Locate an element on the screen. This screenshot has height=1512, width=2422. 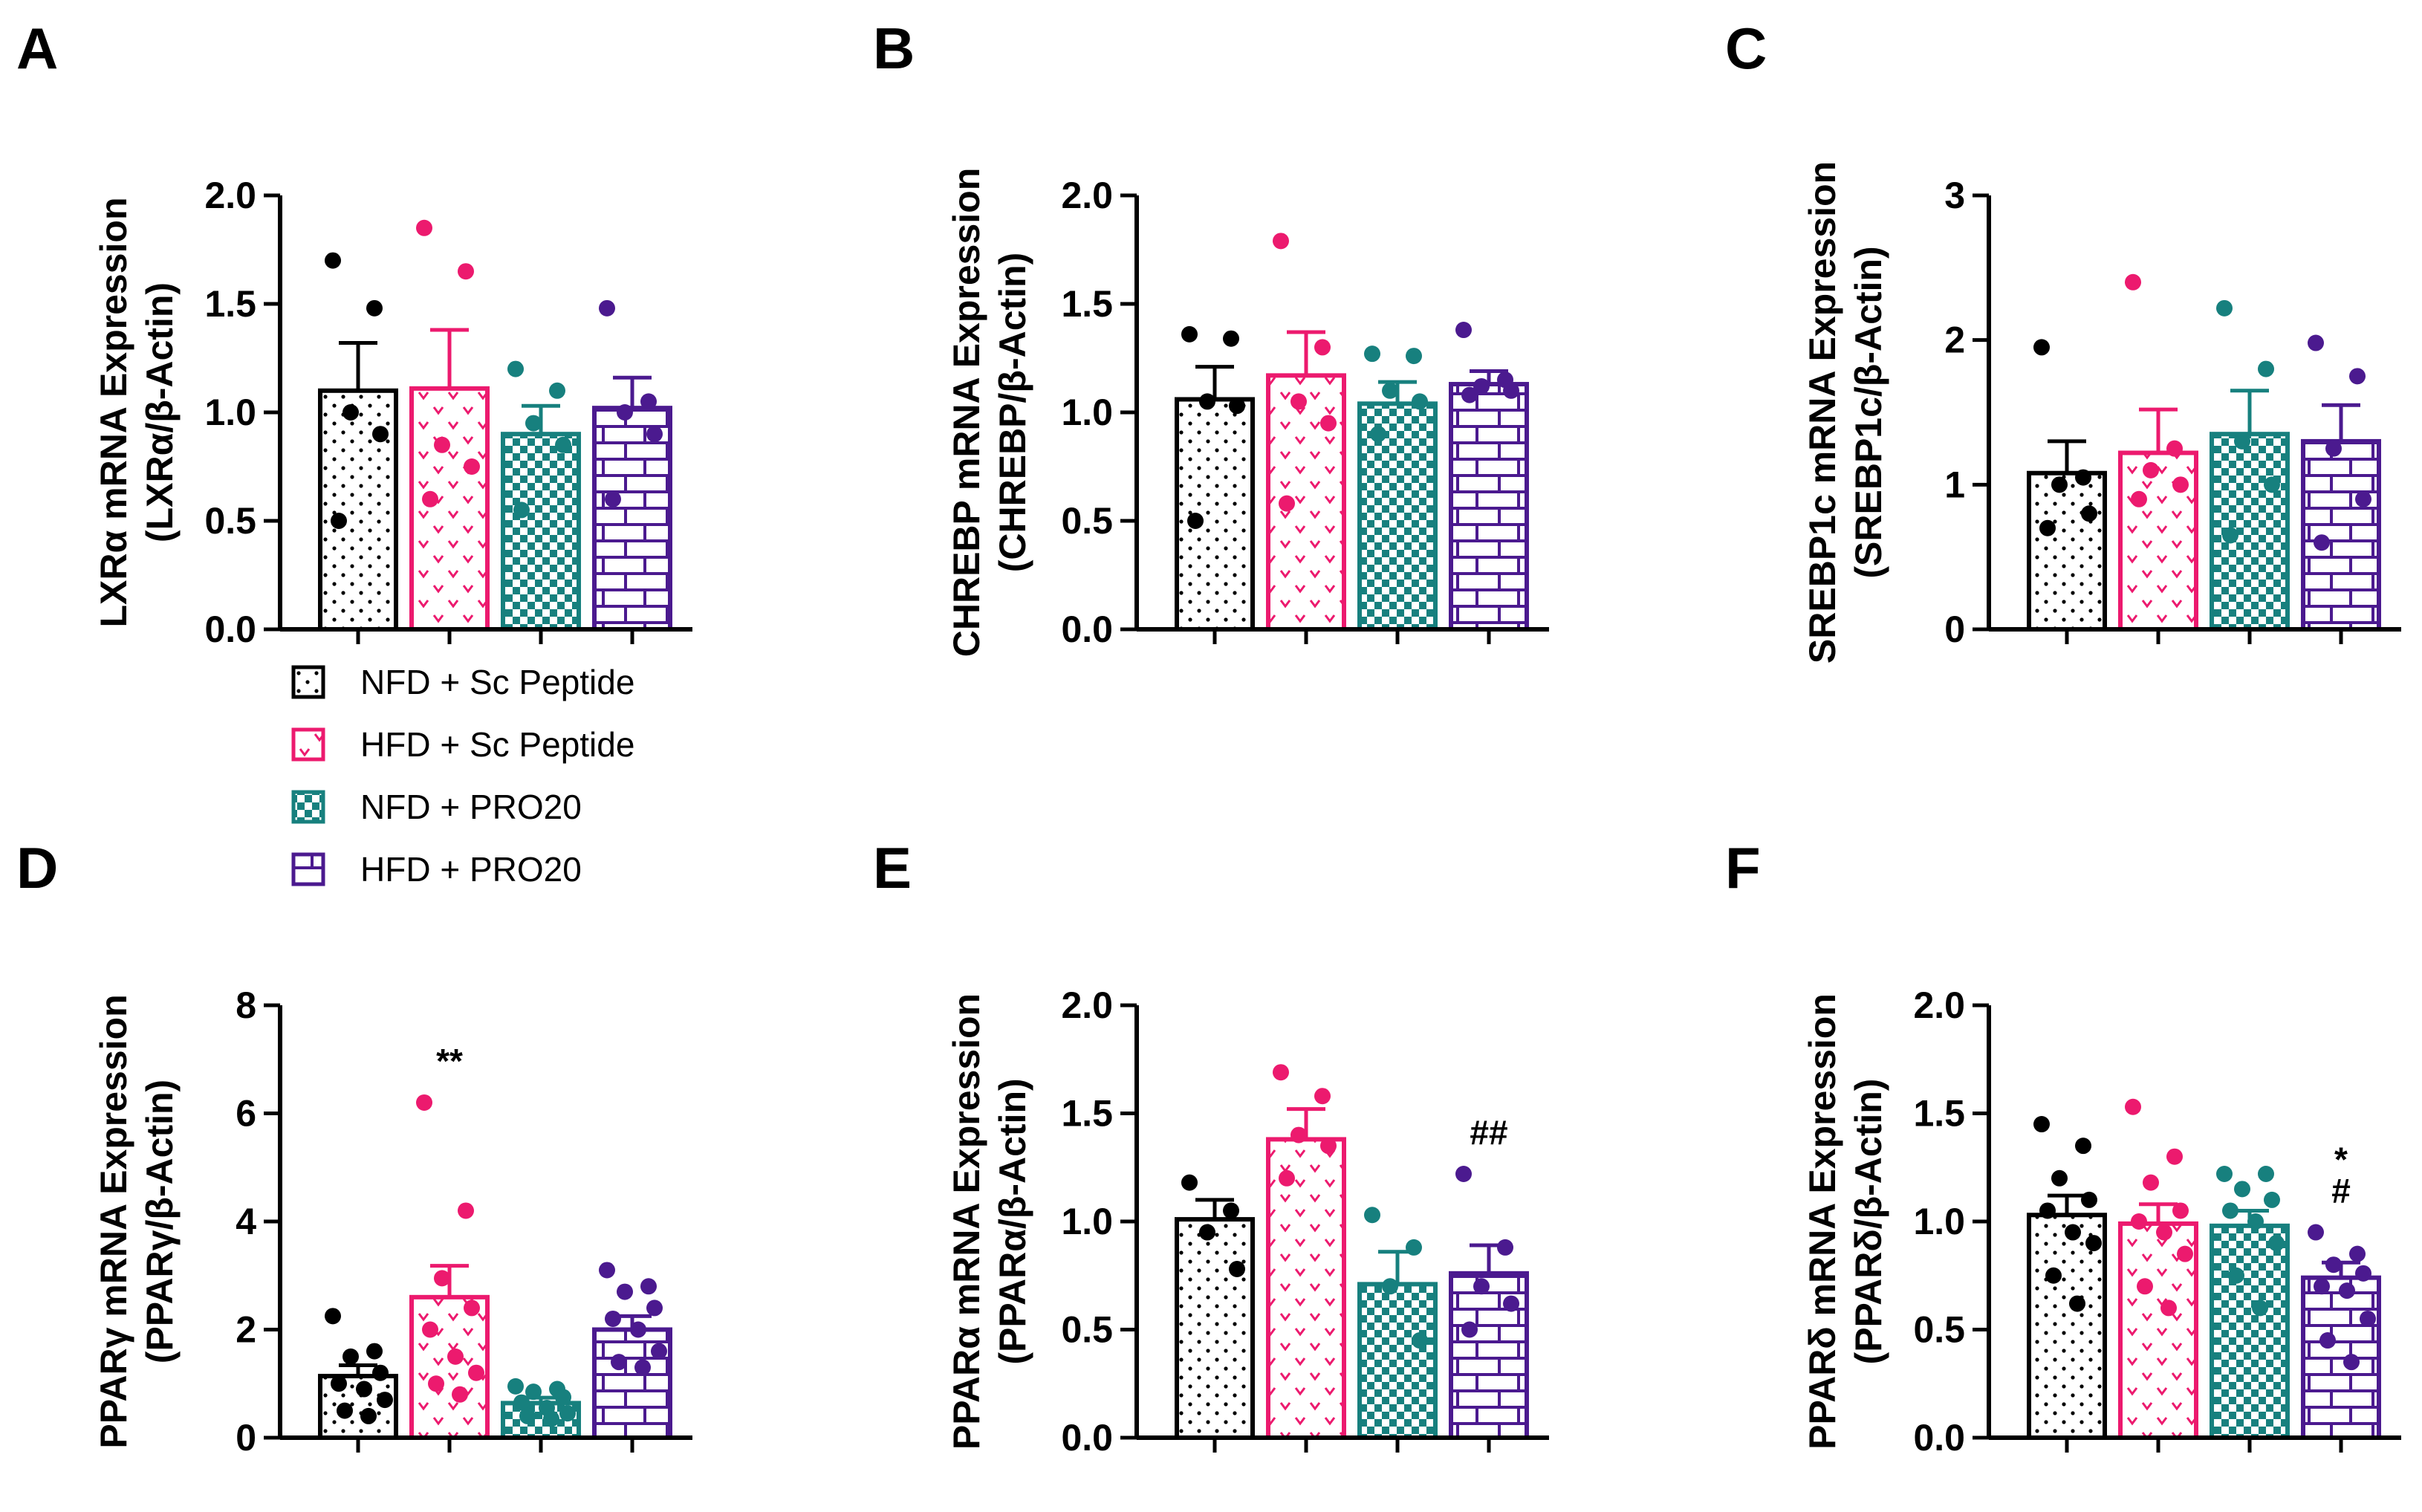
panel-letter-a: A is located at coordinates (37, 48).